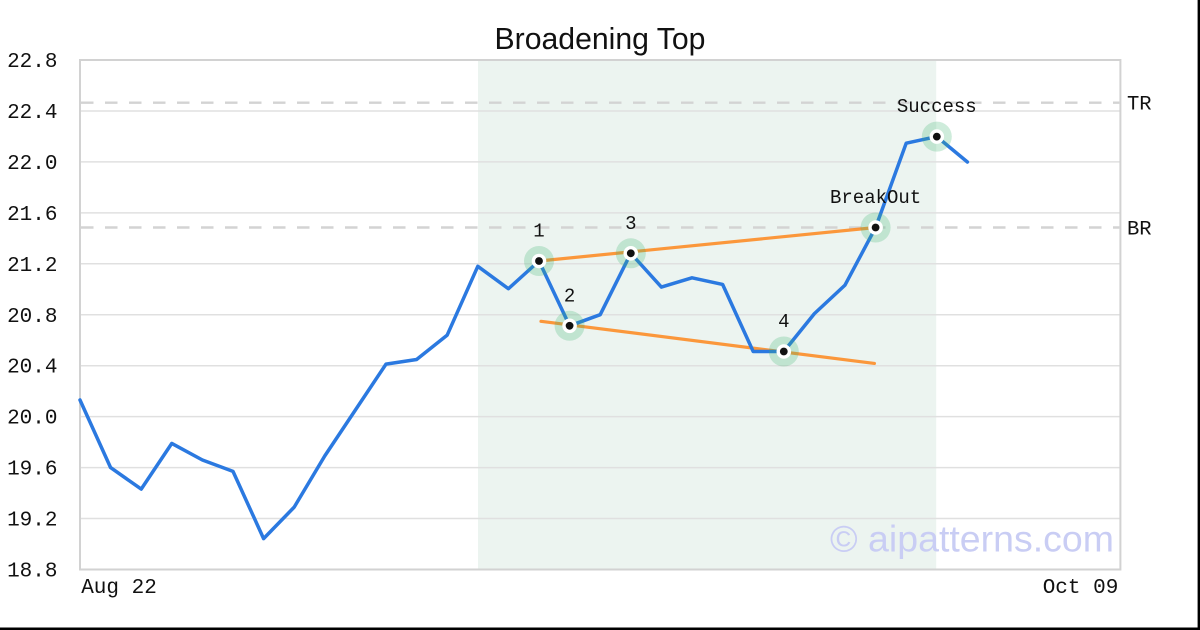 The image size is (1200, 630). Describe the element at coordinates (937, 107) in the screenshot. I see `svg-text: Success` at that location.